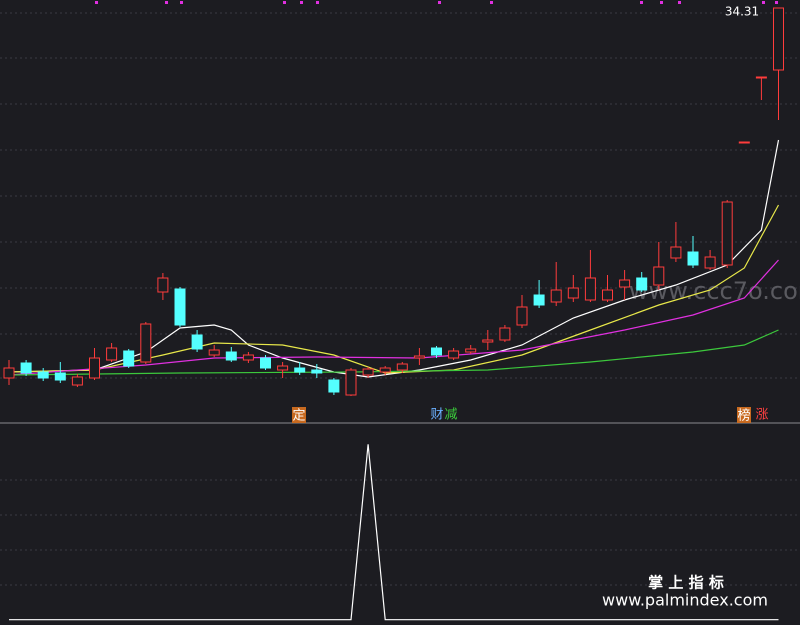  Describe the element at coordinates (393, 352) in the screenshot. I see `ma-line` at that location.